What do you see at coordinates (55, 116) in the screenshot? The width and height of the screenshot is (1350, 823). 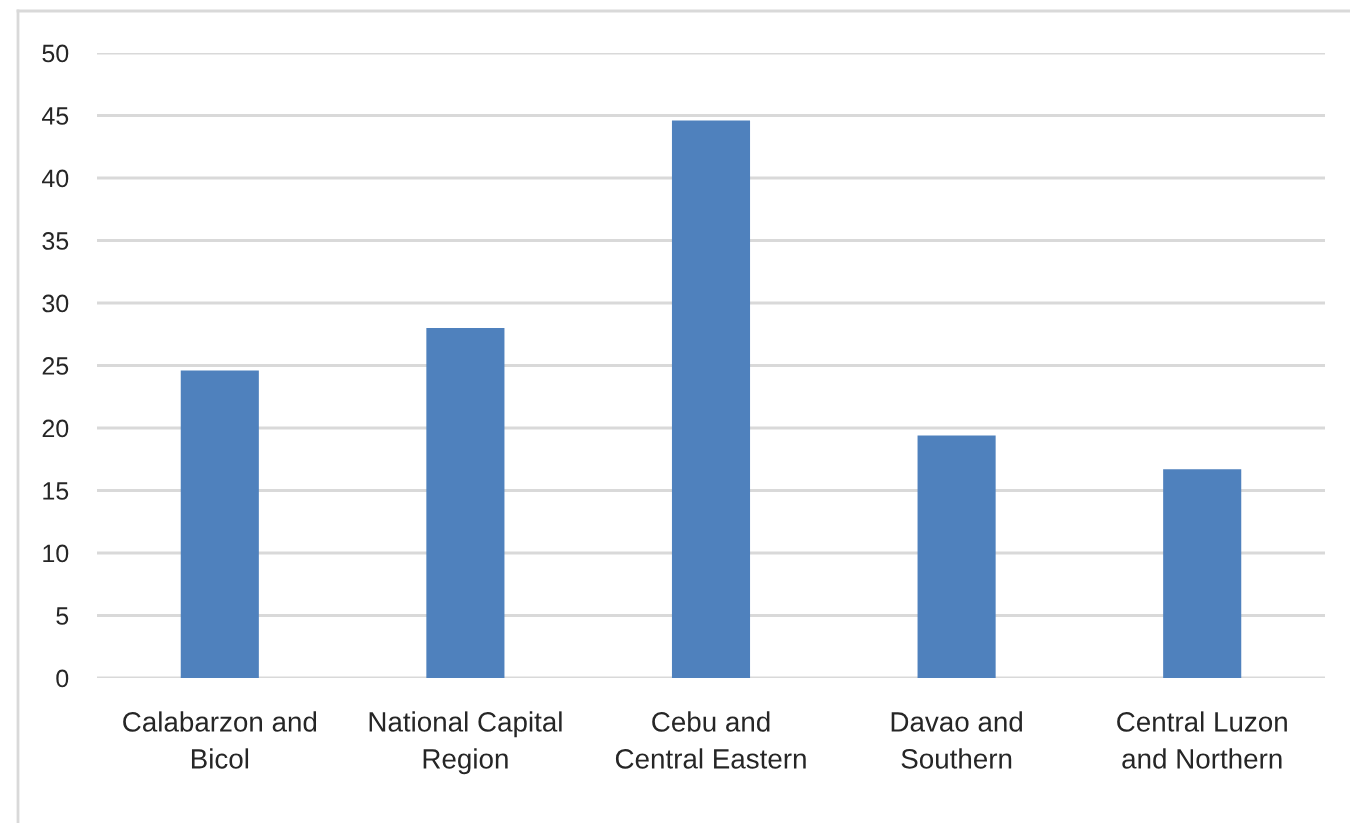 I see `y-tick-label: 45` at bounding box center [55, 116].